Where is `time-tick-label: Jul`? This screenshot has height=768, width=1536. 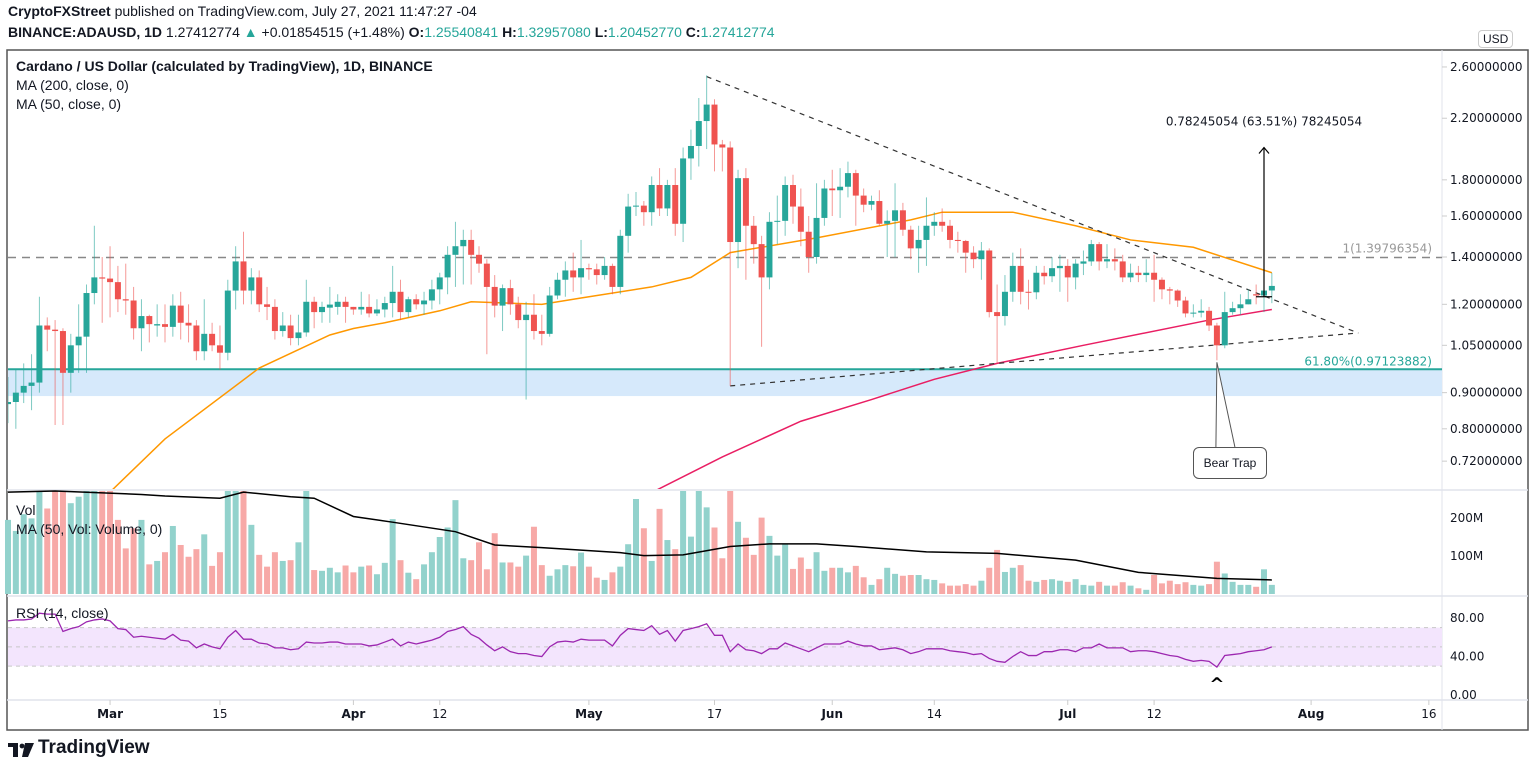
time-tick-label: Jul is located at coordinates (1067, 714).